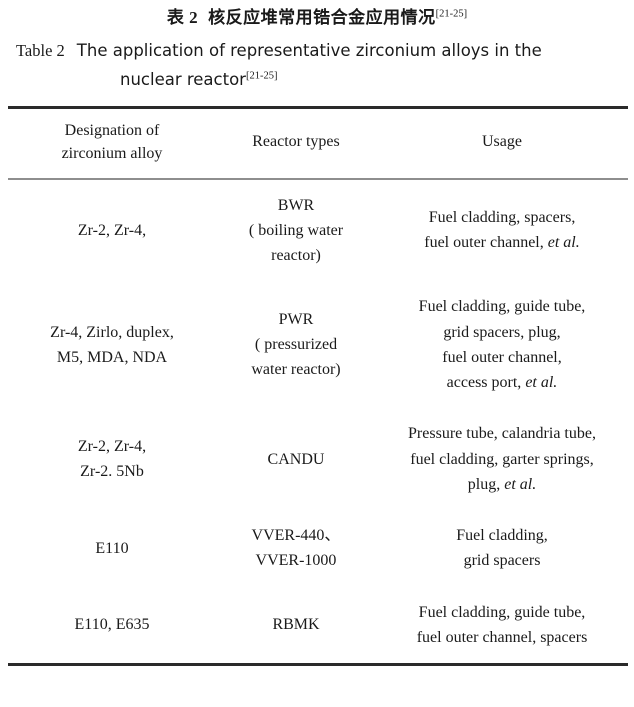  Describe the element at coordinates (112, 131) in the screenshot. I see `column-header-designation-line1: Designation of` at that location.